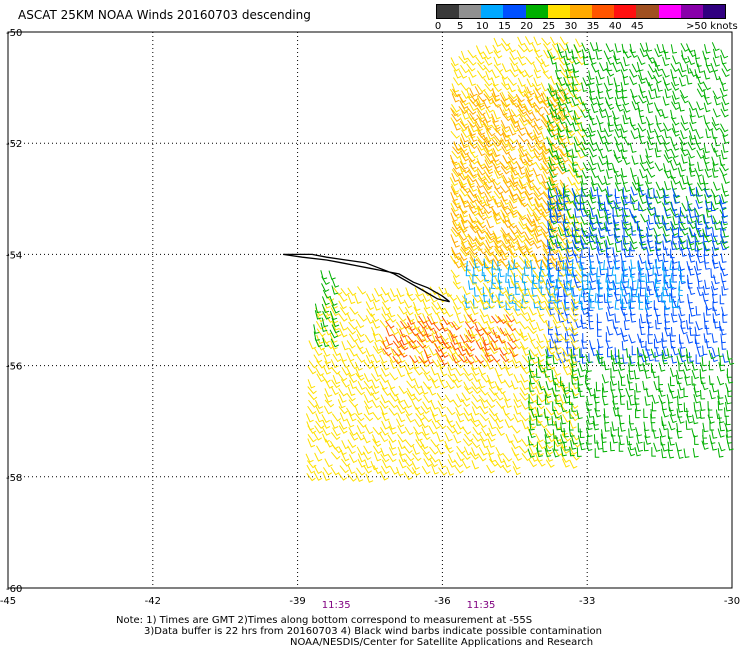 This screenshot has width=740, height=650. I want to click on legend-tick-label: 0, so click(438, 26).